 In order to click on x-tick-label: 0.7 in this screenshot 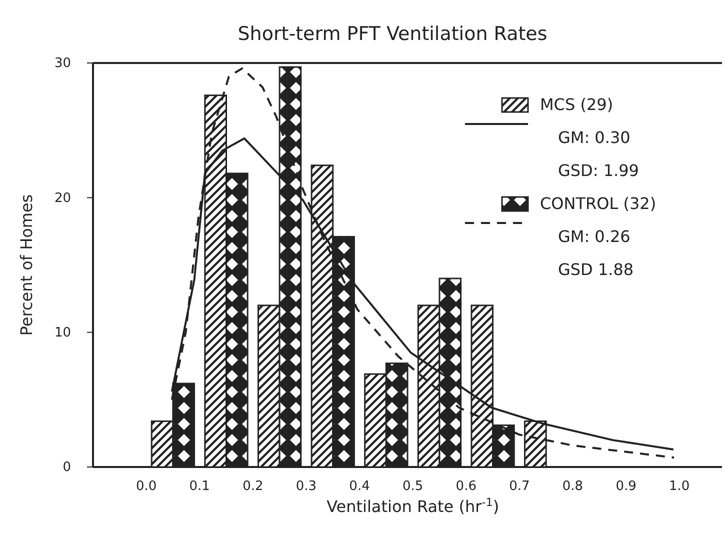, I will do `click(519, 486)`.